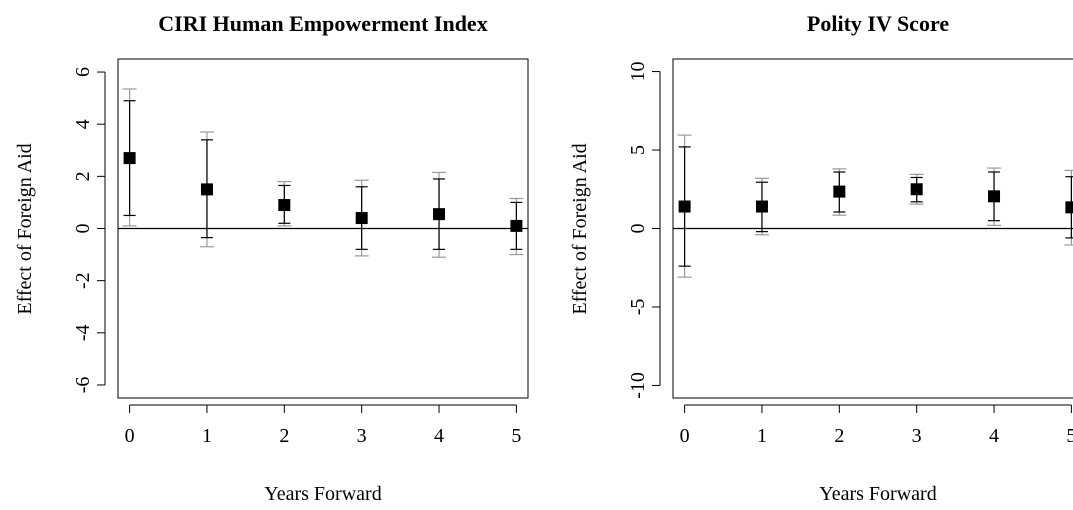 This screenshot has width=1073, height=510. I want to click on y-tick-label: -10, so click(638, 385).